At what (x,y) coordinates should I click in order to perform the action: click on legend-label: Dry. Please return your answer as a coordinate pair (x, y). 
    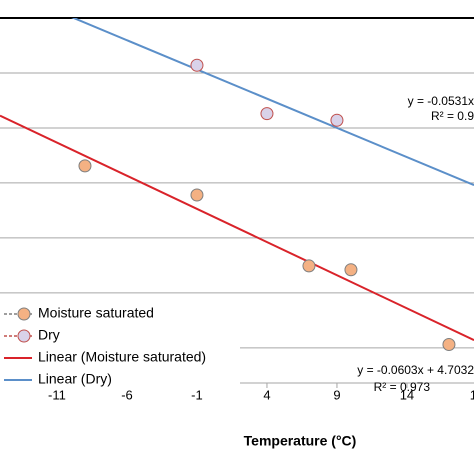
    Looking at the image, I should click on (49, 335).